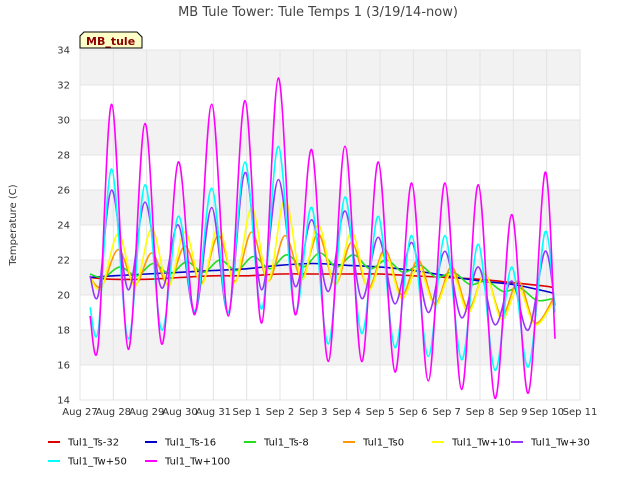  Describe the element at coordinates (93, 443) in the screenshot. I see `legend-label: Tul1_Ts-32` at that location.